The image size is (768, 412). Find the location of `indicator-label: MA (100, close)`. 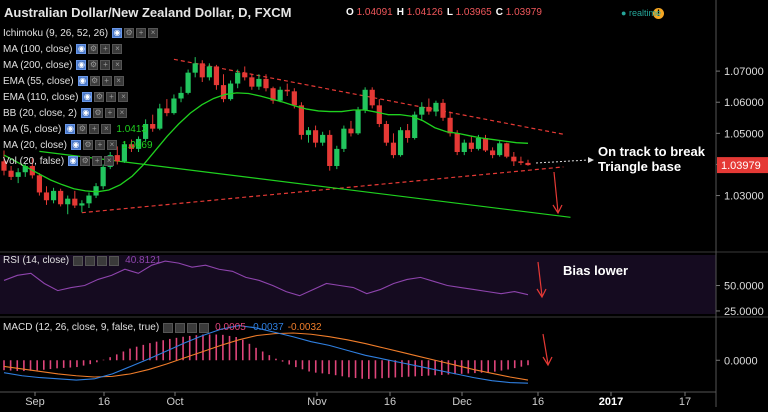

indicator-label: MA (100, close) is located at coordinates (38, 49).